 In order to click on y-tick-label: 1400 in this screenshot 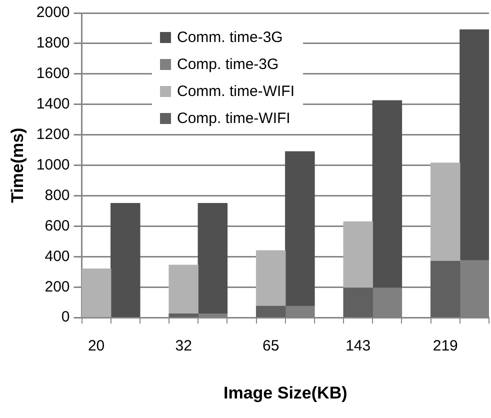, I will do `click(53, 104)`.